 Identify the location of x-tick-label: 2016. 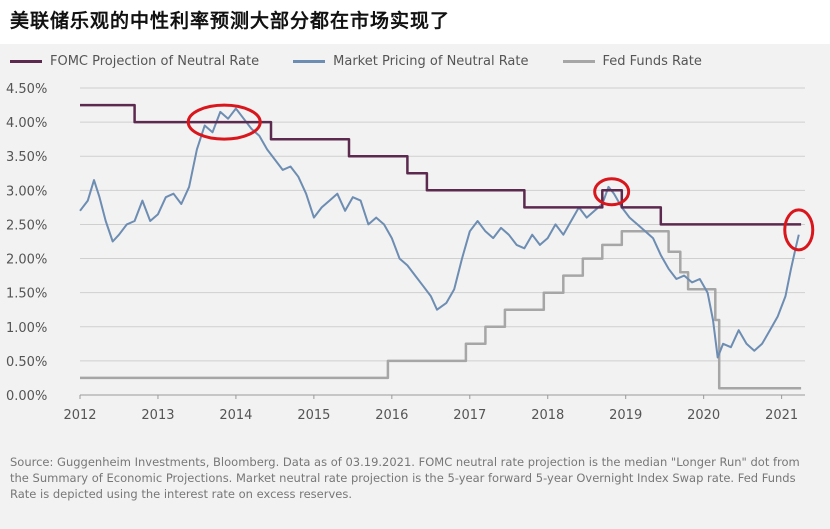
(391, 415).